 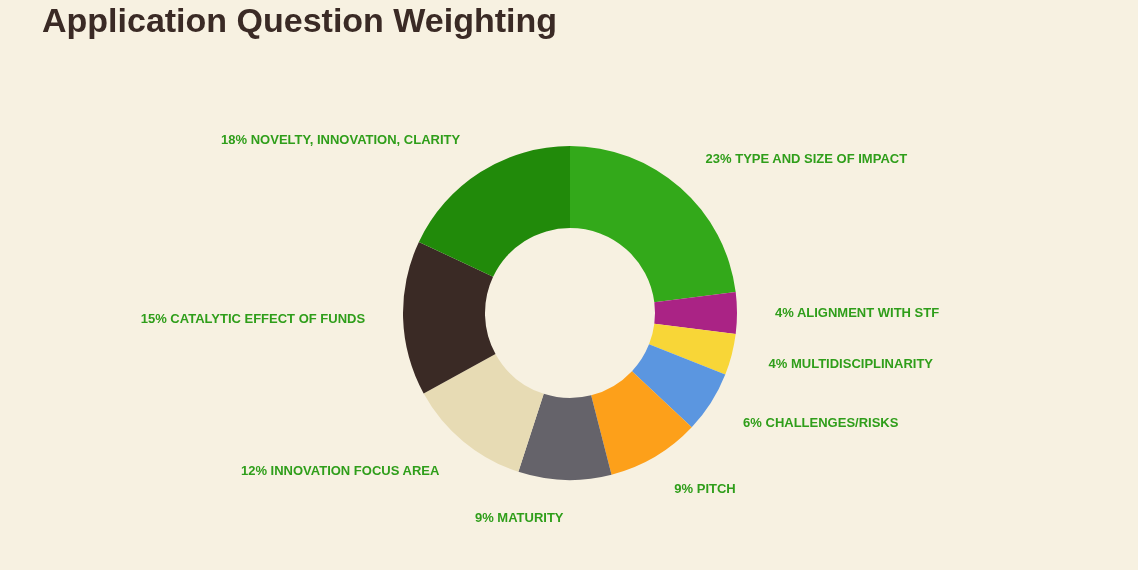 I want to click on slice-label: 12% INNOVATION FOCUS AREA, so click(x=340, y=470).